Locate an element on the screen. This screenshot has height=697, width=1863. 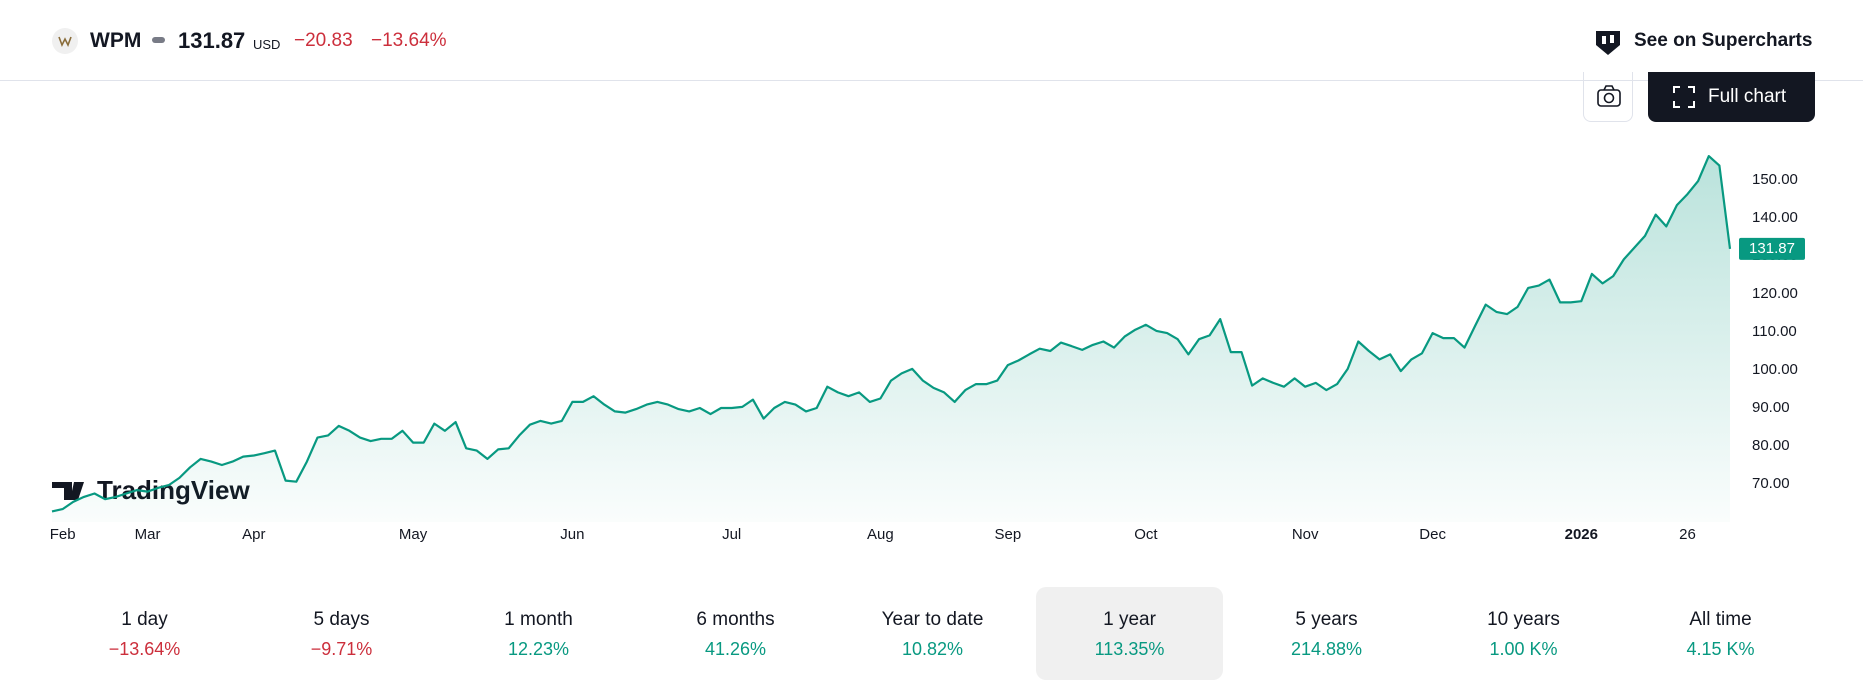
symbol-logo is located at coordinates (65, 41).